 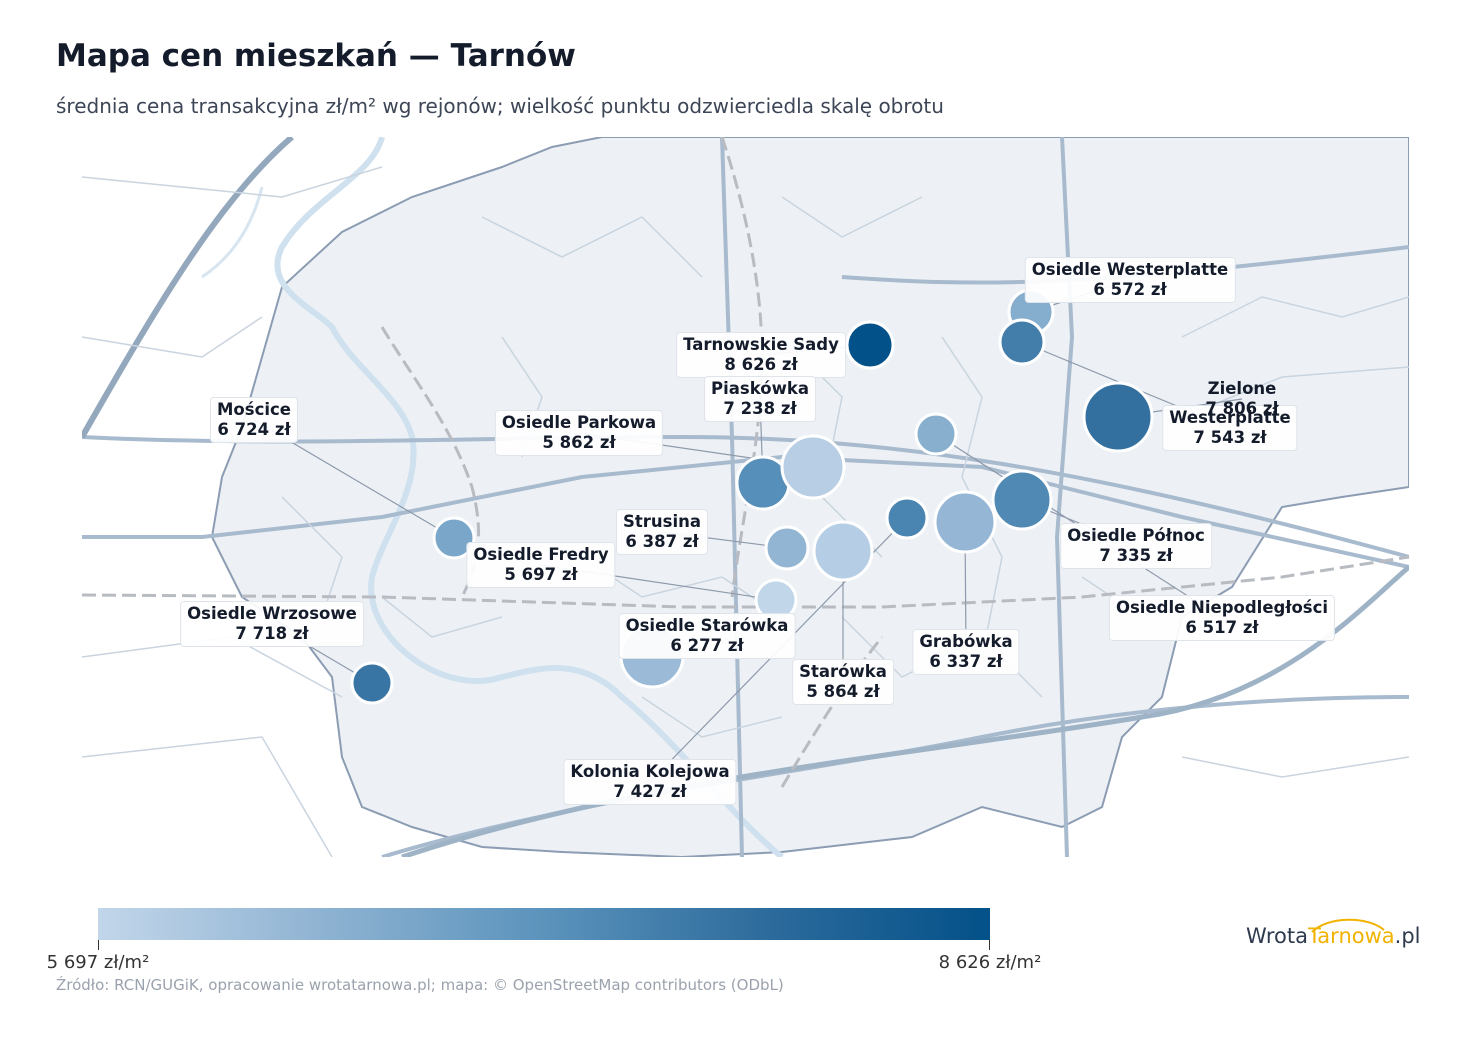 I want to click on label-osiedle-polnoc: Osiedle Północ 7 335 zł, so click(x=1136, y=546).